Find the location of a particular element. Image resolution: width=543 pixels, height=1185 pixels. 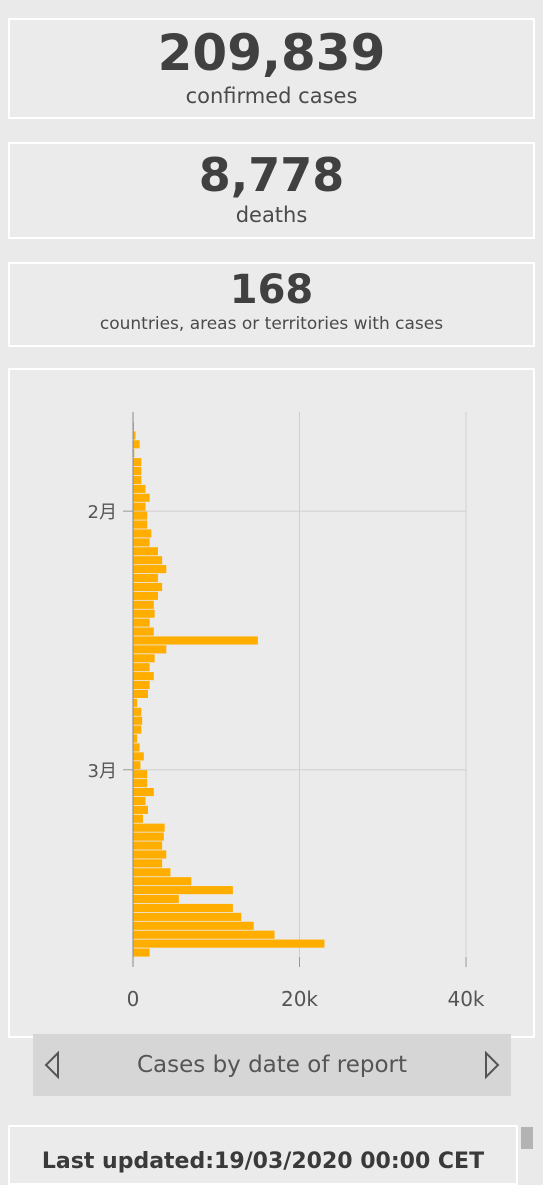

triangle-left-icon is located at coordinates (51, 1065).